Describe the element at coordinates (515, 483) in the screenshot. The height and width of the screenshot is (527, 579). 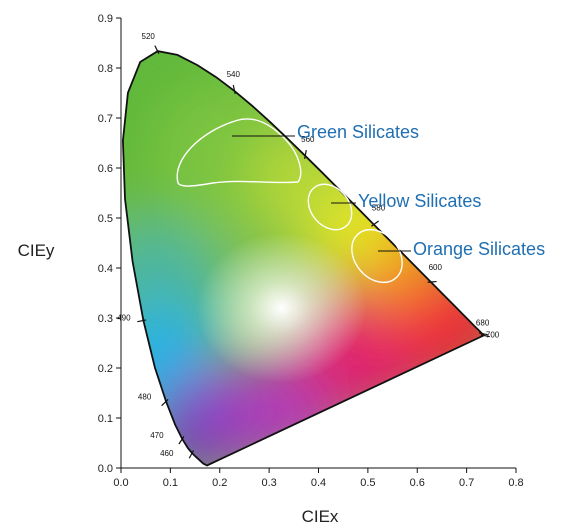
I see `x-tick-label: 0.8` at that location.